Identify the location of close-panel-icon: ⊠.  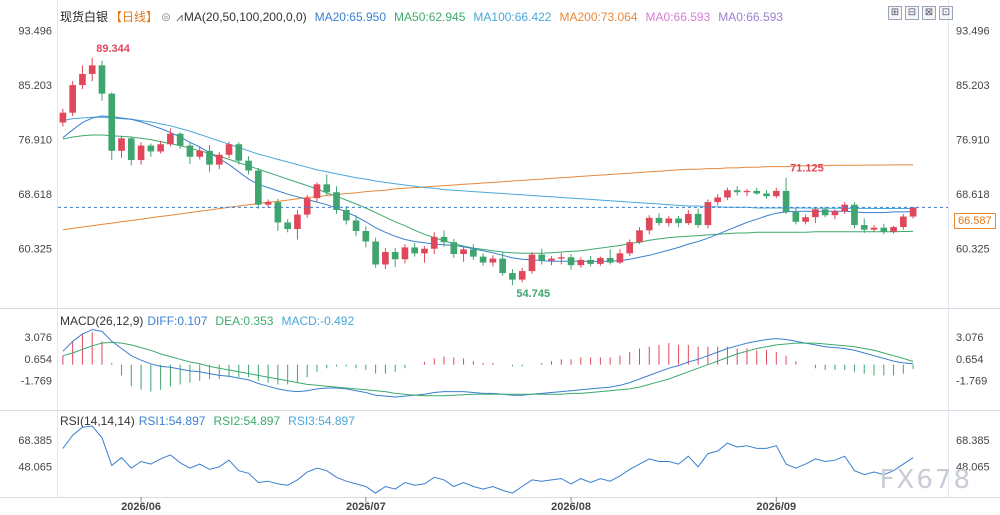
(929, 13).